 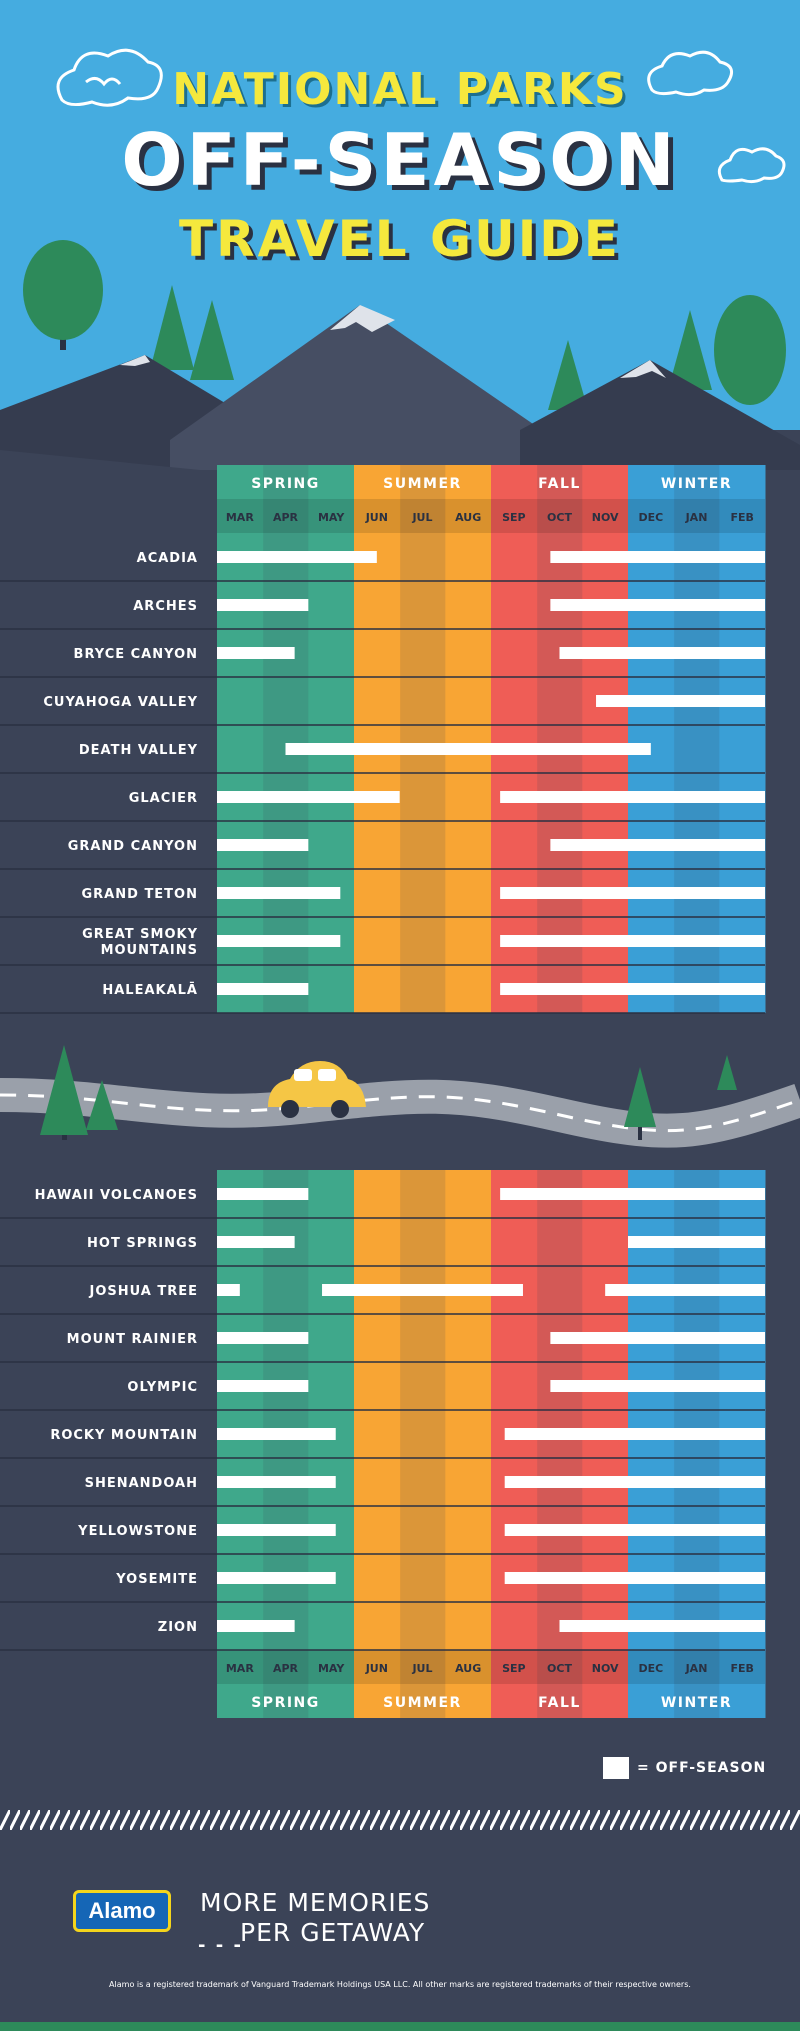 What do you see at coordinates (150, 990) in the screenshot?
I see `park-name: HALEAKALĀ` at bounding box center [150, 990].